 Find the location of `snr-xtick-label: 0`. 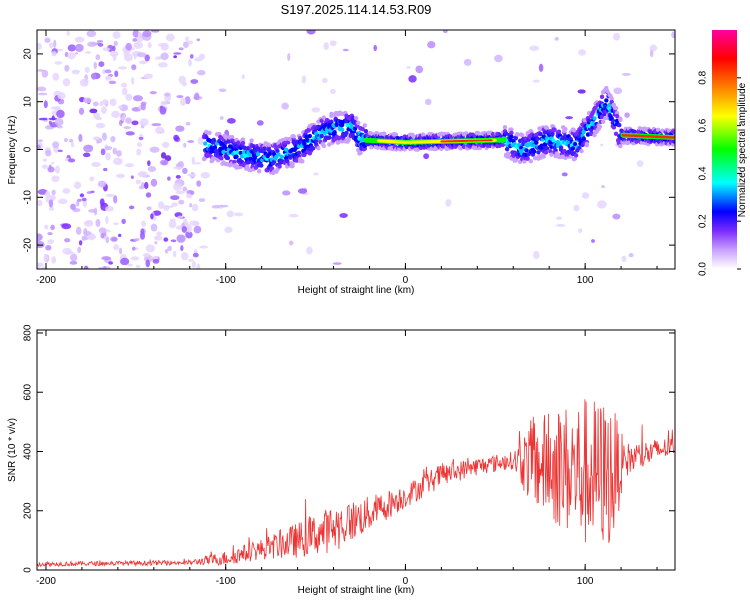

snr-xtick-label: 0 is located at coordinates (406, 581).